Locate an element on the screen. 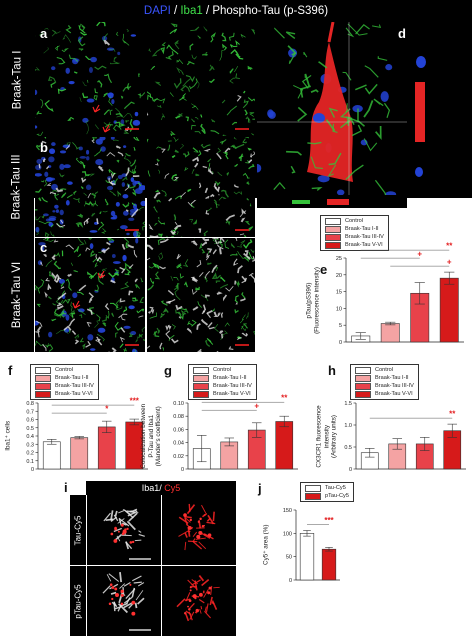 The width and height of the screenshot is (472, 637). micrograph-b-iba1 is located at coordinates (201, 187).